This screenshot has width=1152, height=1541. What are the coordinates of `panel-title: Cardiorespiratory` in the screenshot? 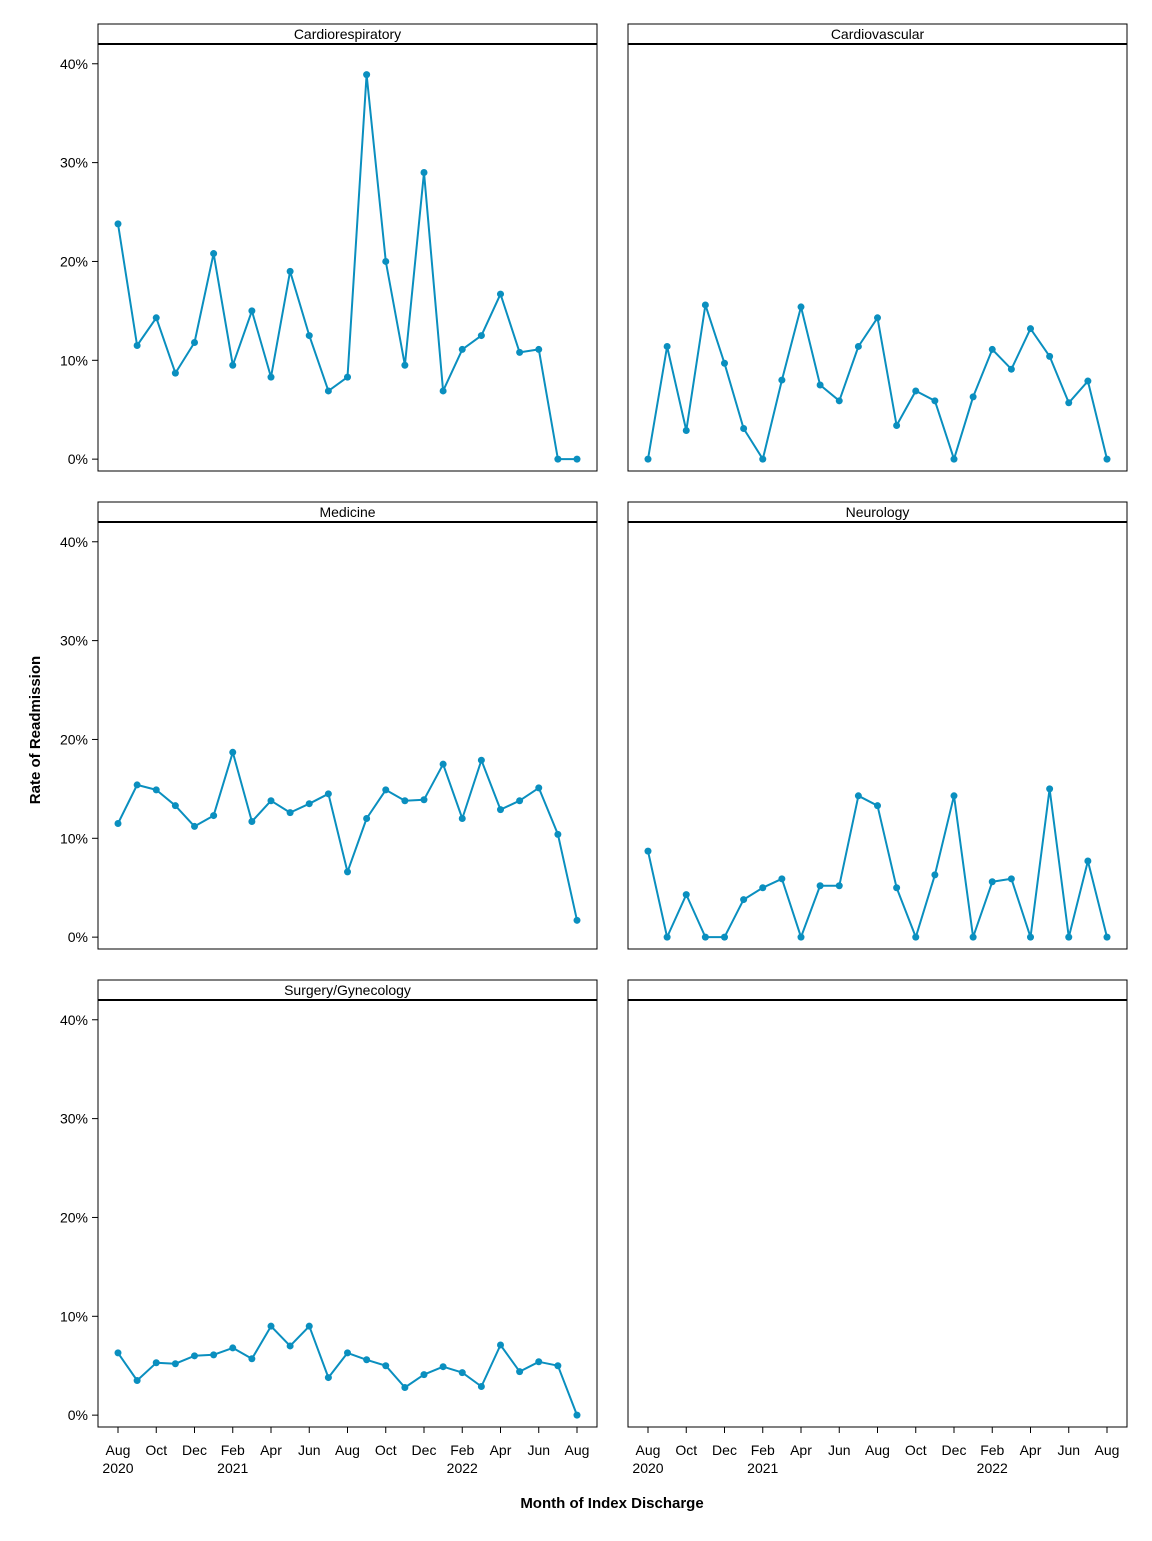 It's located at (347, 34).